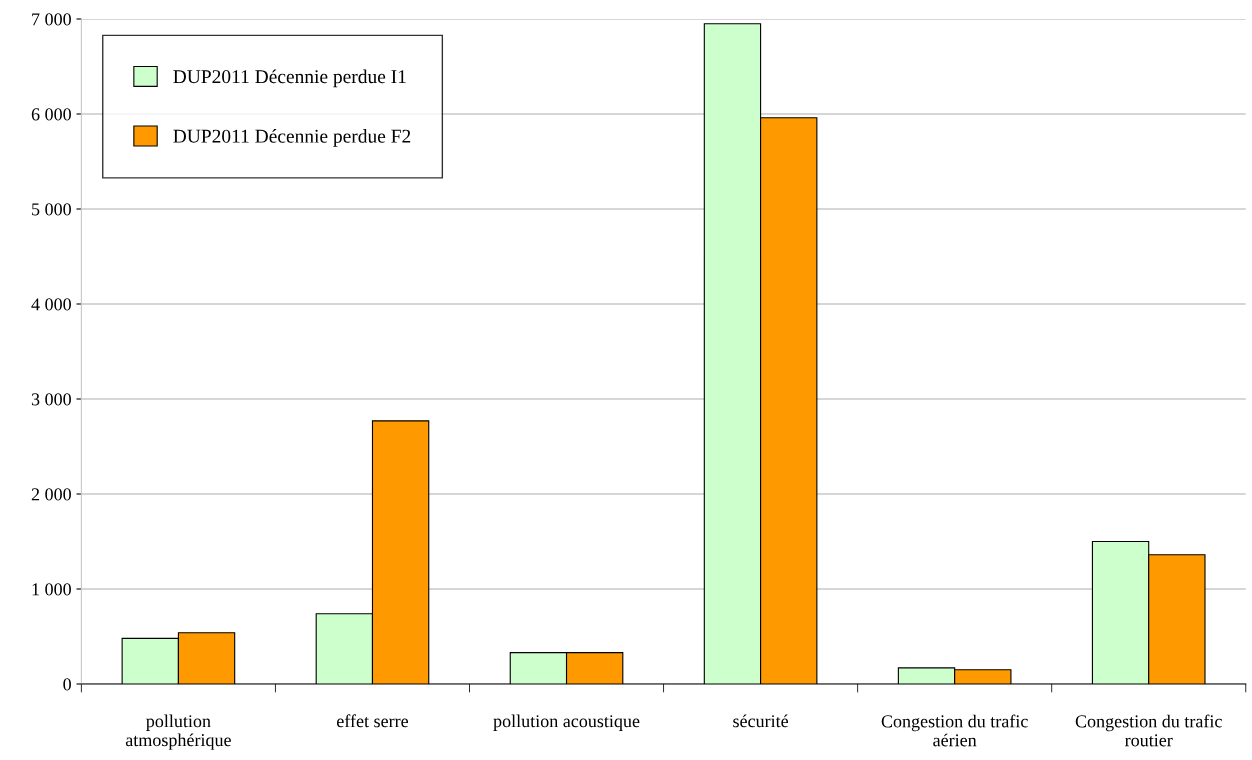 The height and width of the screenshot is (760, 1252). What do you see at coordinates (51, 19) in the screenshot?
I see `y-tick-label: 7 000` at bounding box center [51, 19].